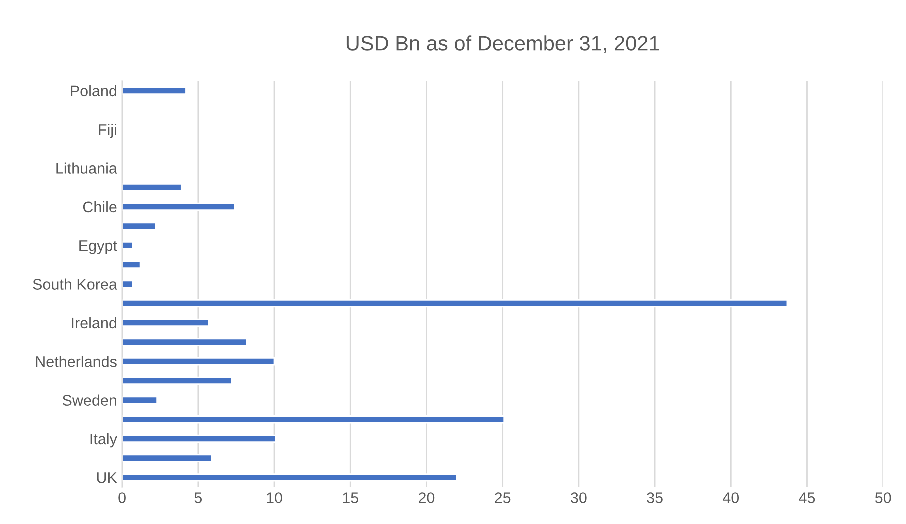 This screenshot has width=906, height=524. I want to click on y-tick-label: Lithuania, so click(87, 168).